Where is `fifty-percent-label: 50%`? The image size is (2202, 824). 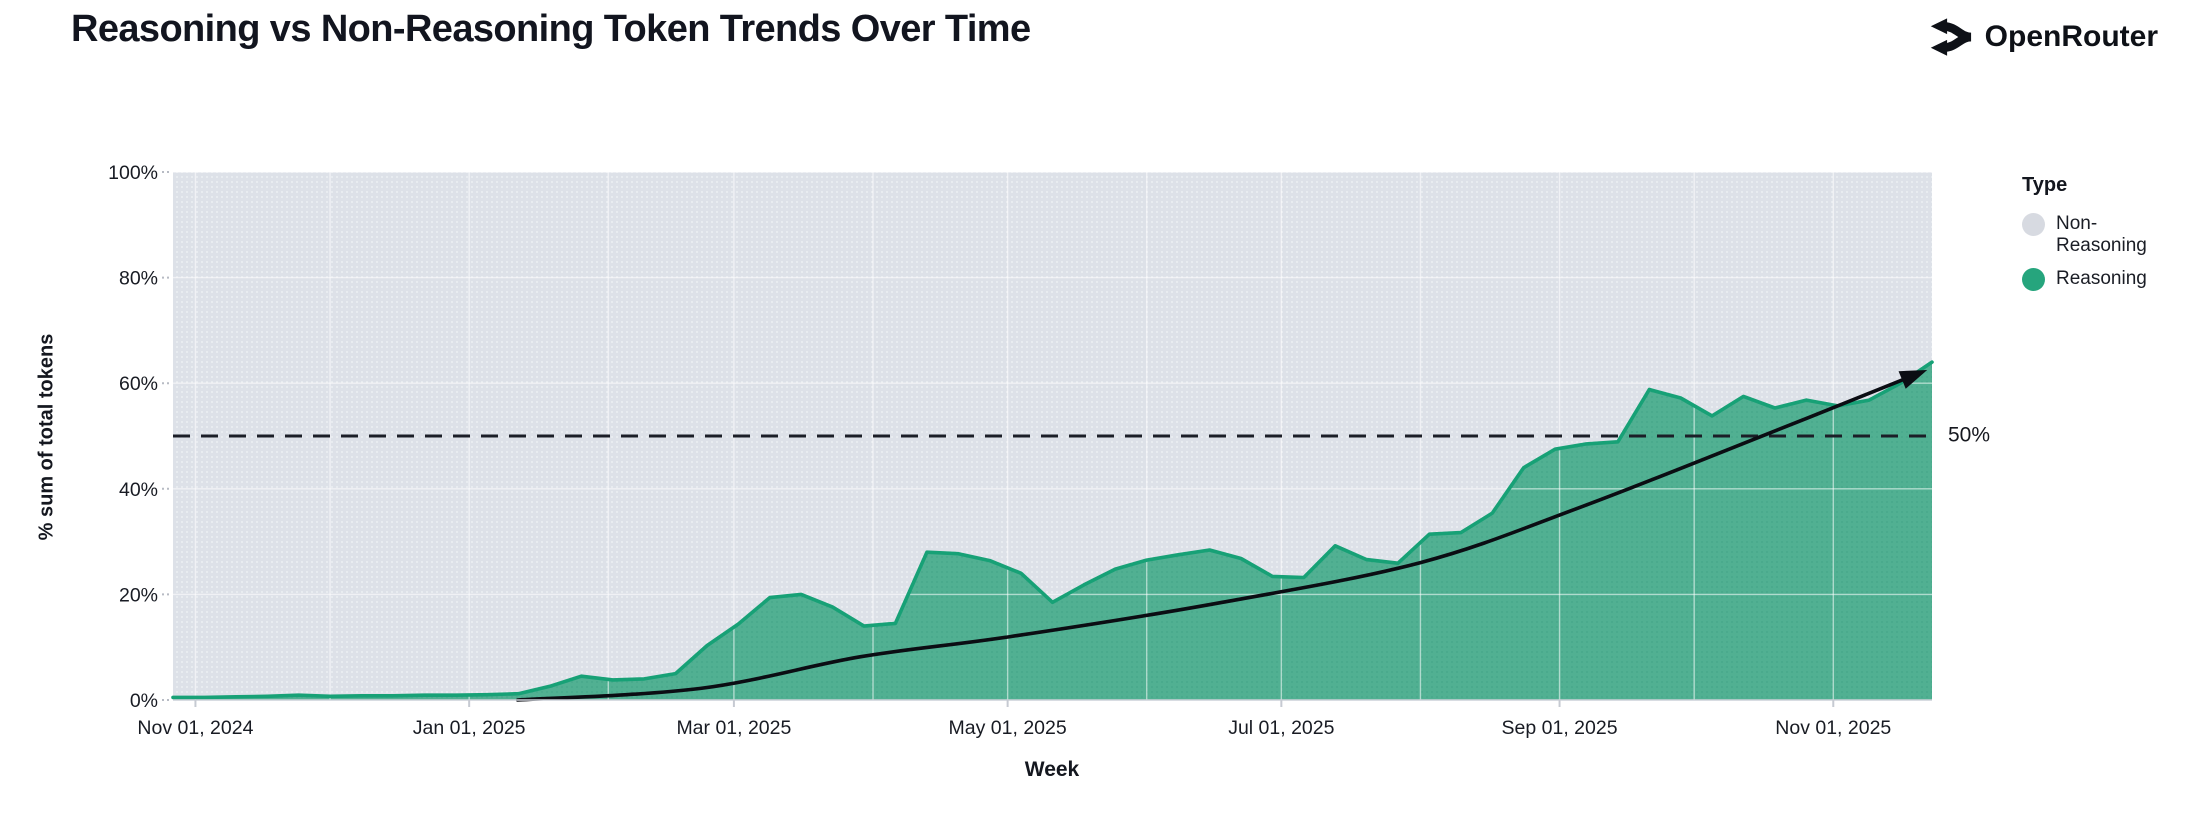
fifty-percent-label: 50% is located at coordinates (1969, 435).